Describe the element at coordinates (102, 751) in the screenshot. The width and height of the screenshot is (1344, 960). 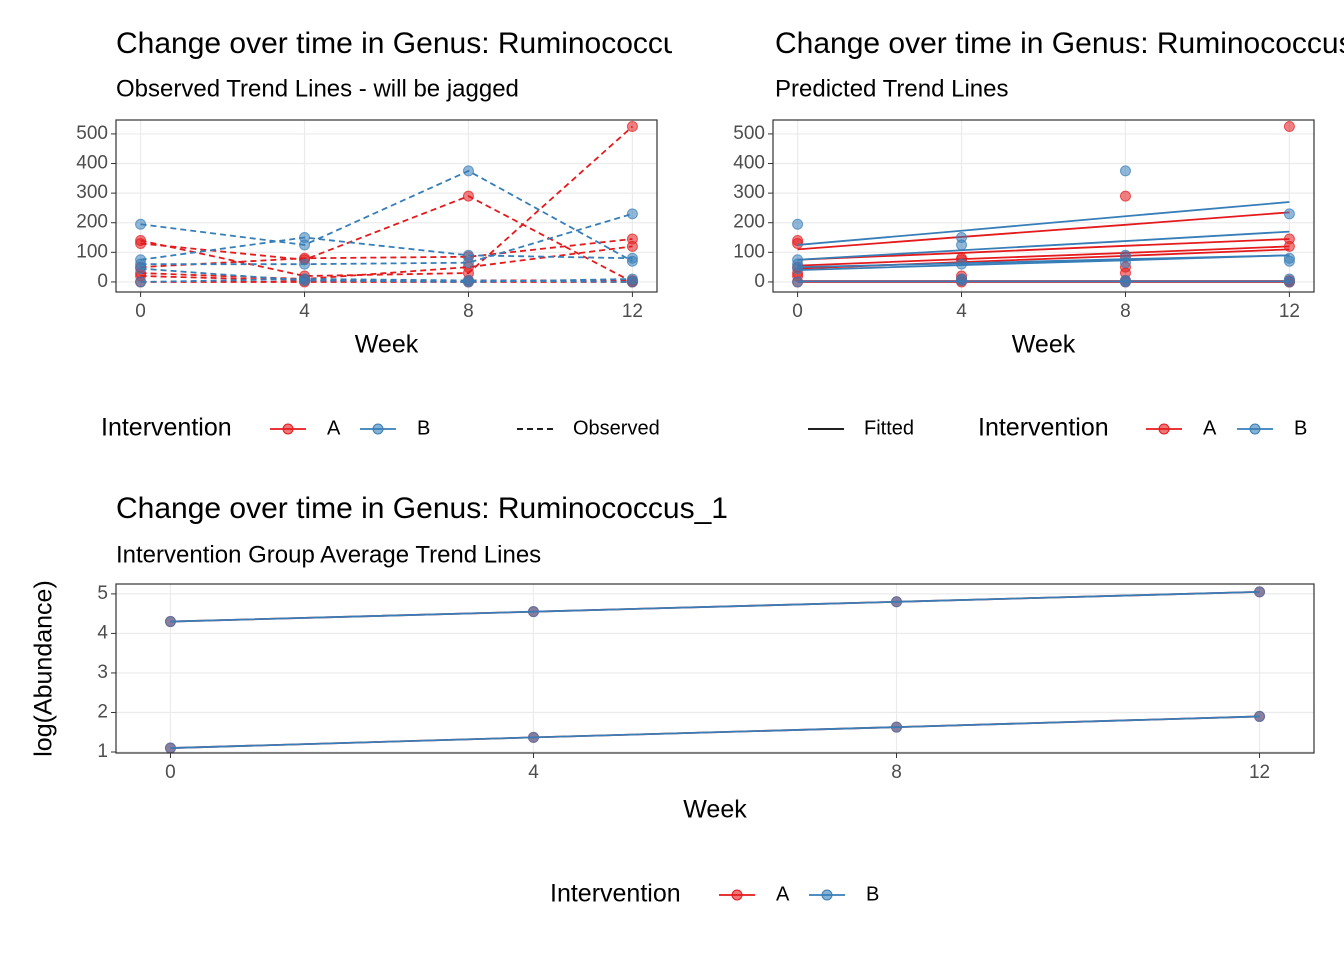
I see `y-tick-label: 1` at that location.